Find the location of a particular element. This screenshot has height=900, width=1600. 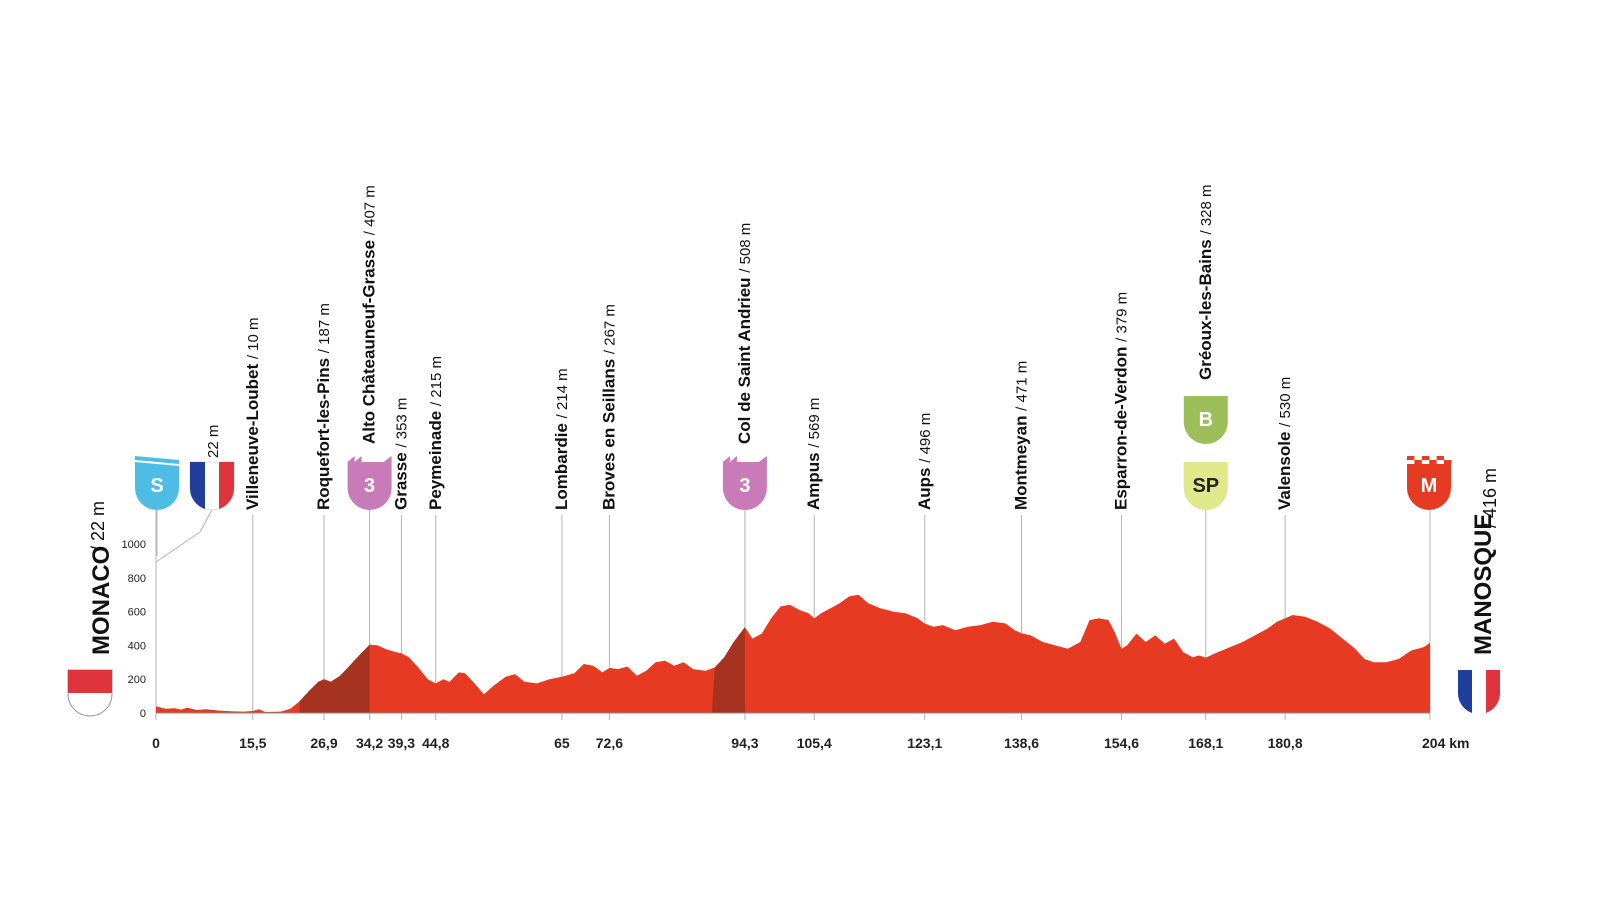

waypoint-label: Peymeinade / 215 m is located at coordinates (435, 433).